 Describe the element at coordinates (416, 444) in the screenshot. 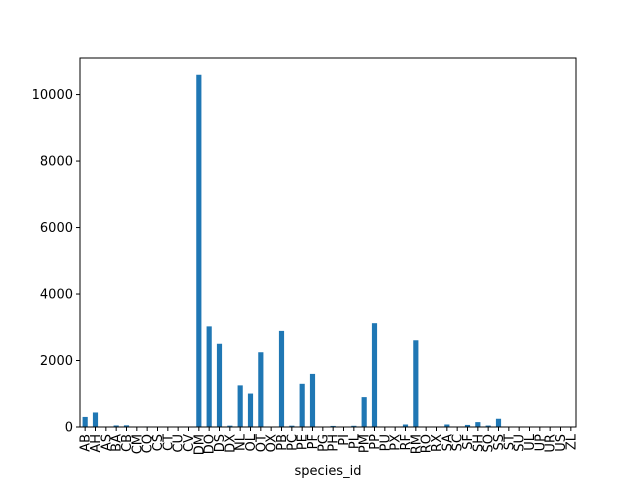

I see `x-tick-label: RM` at that location.